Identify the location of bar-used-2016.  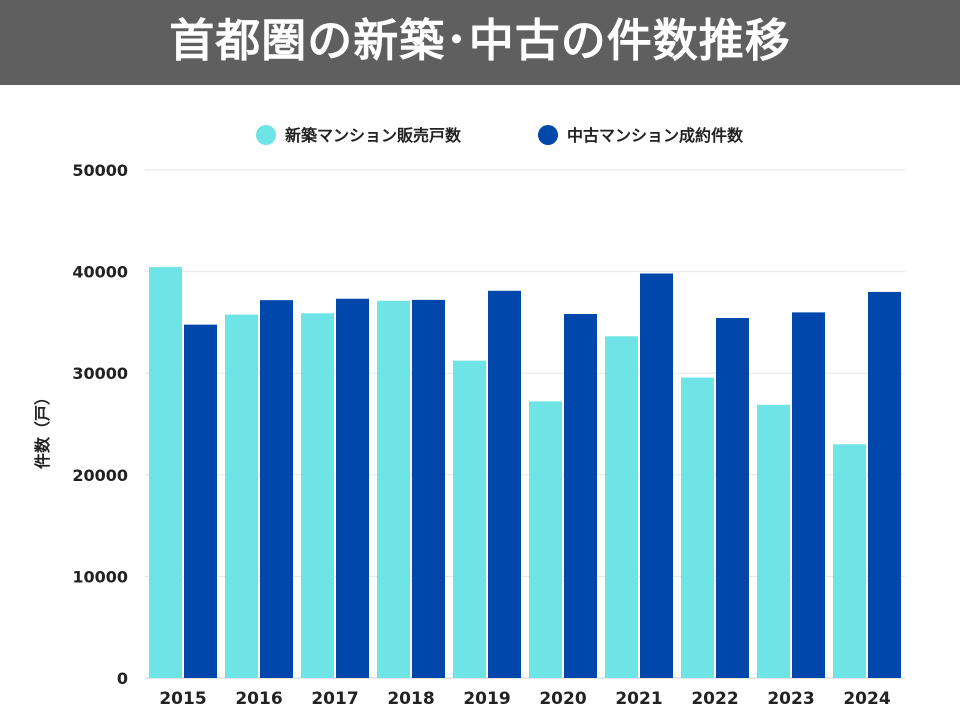
(276, 489).